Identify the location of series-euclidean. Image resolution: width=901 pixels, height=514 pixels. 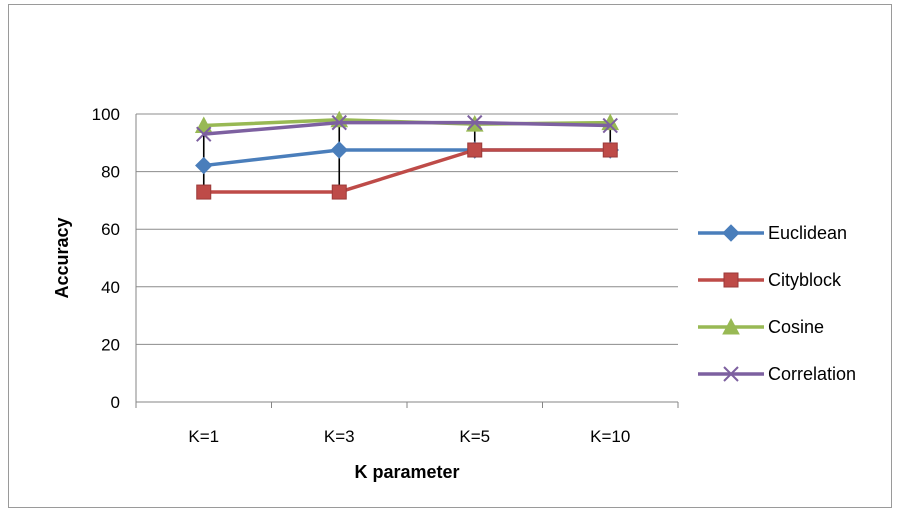
(407, 158).